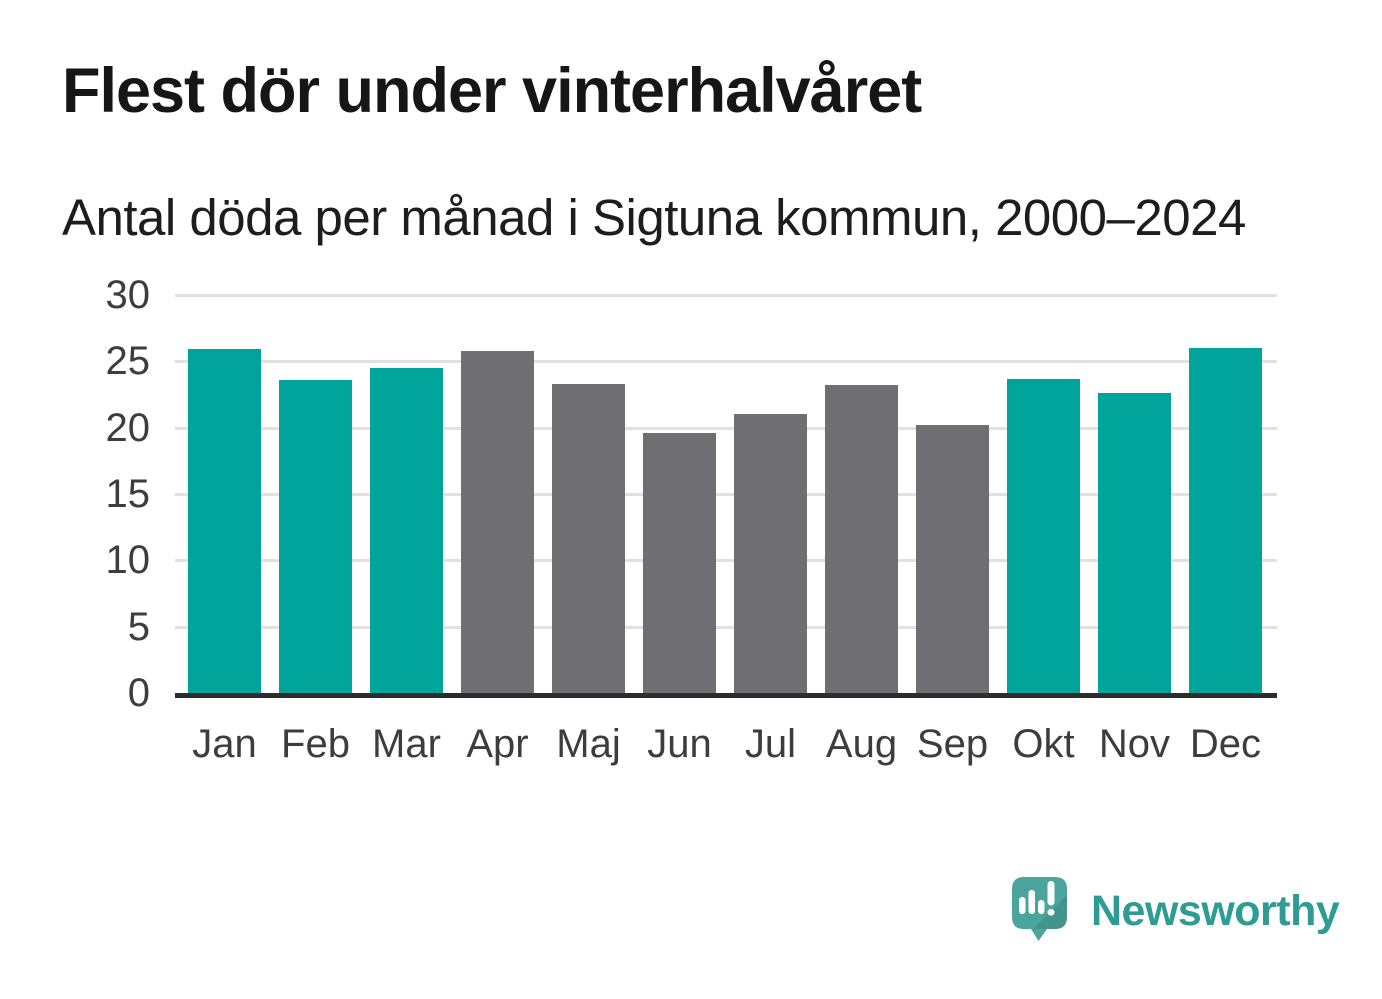  What do you see at coordinates (1134, 744) in the screenshot?
I see `x-tick-label-nov: Nov` at bounding box center [1134, 744].